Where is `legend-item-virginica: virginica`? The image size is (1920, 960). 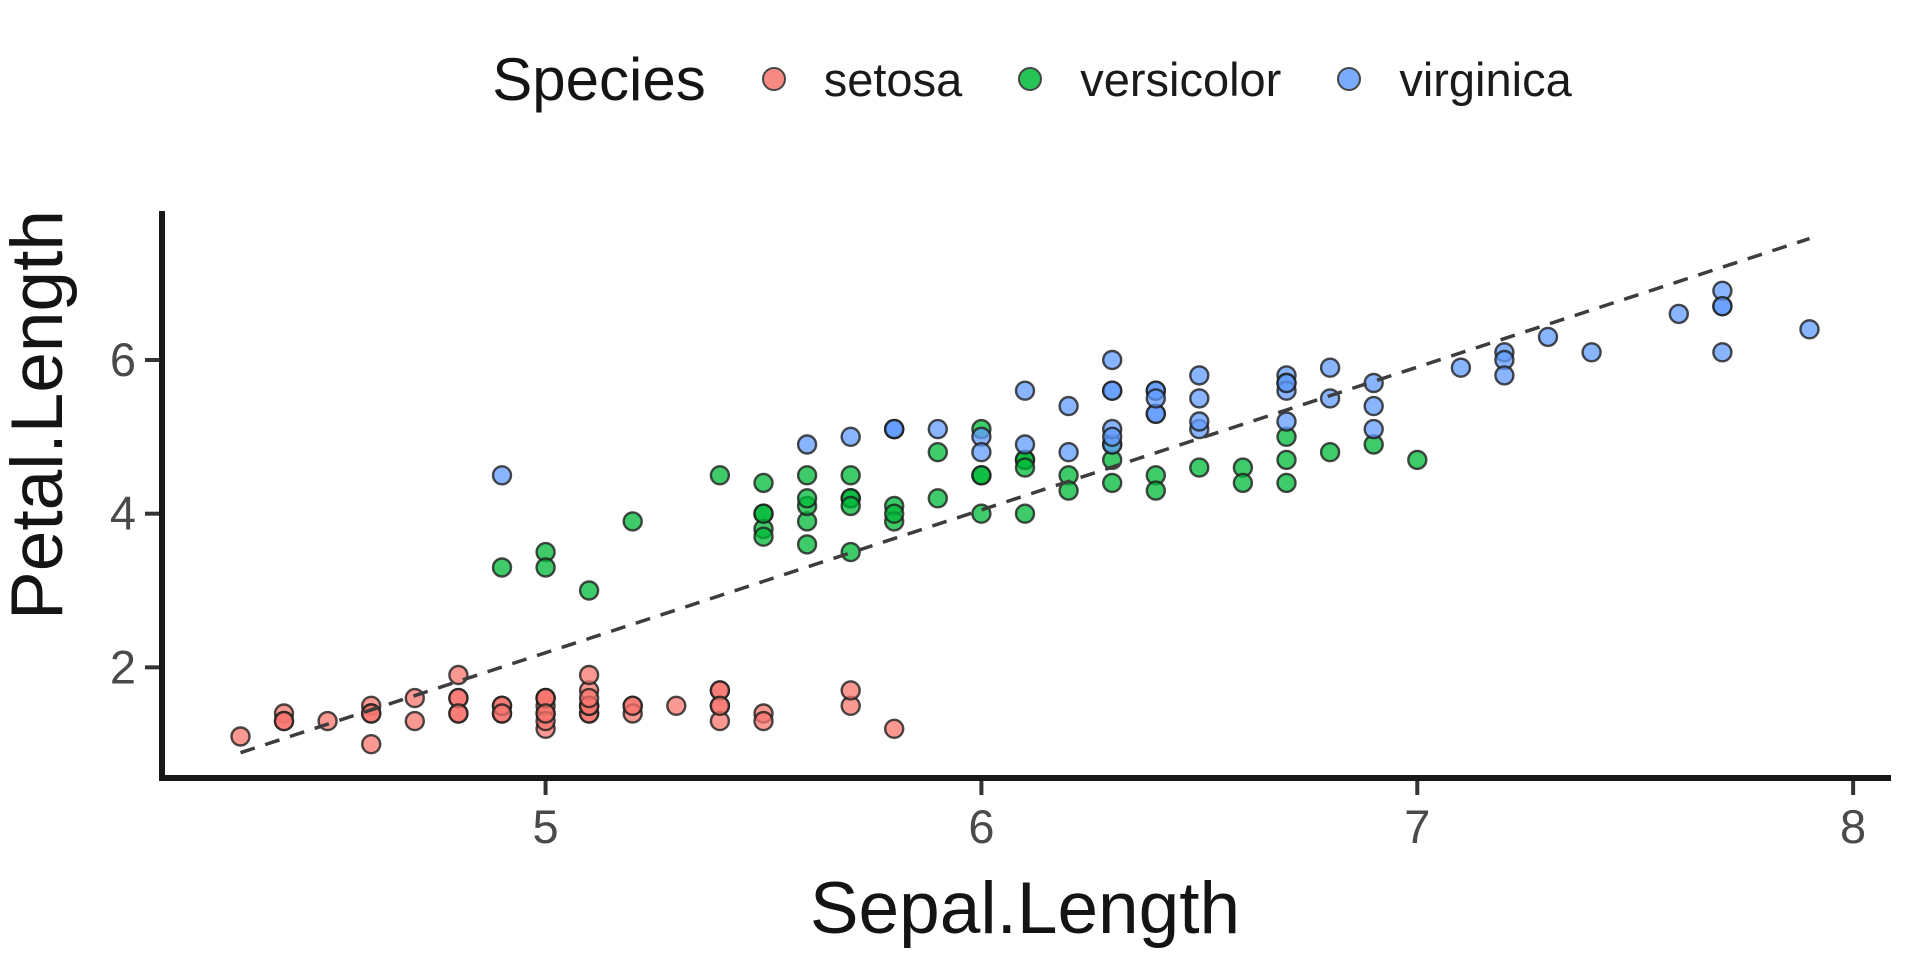
legend-item-virginica: virginica is located at coordinates (1454, 79).